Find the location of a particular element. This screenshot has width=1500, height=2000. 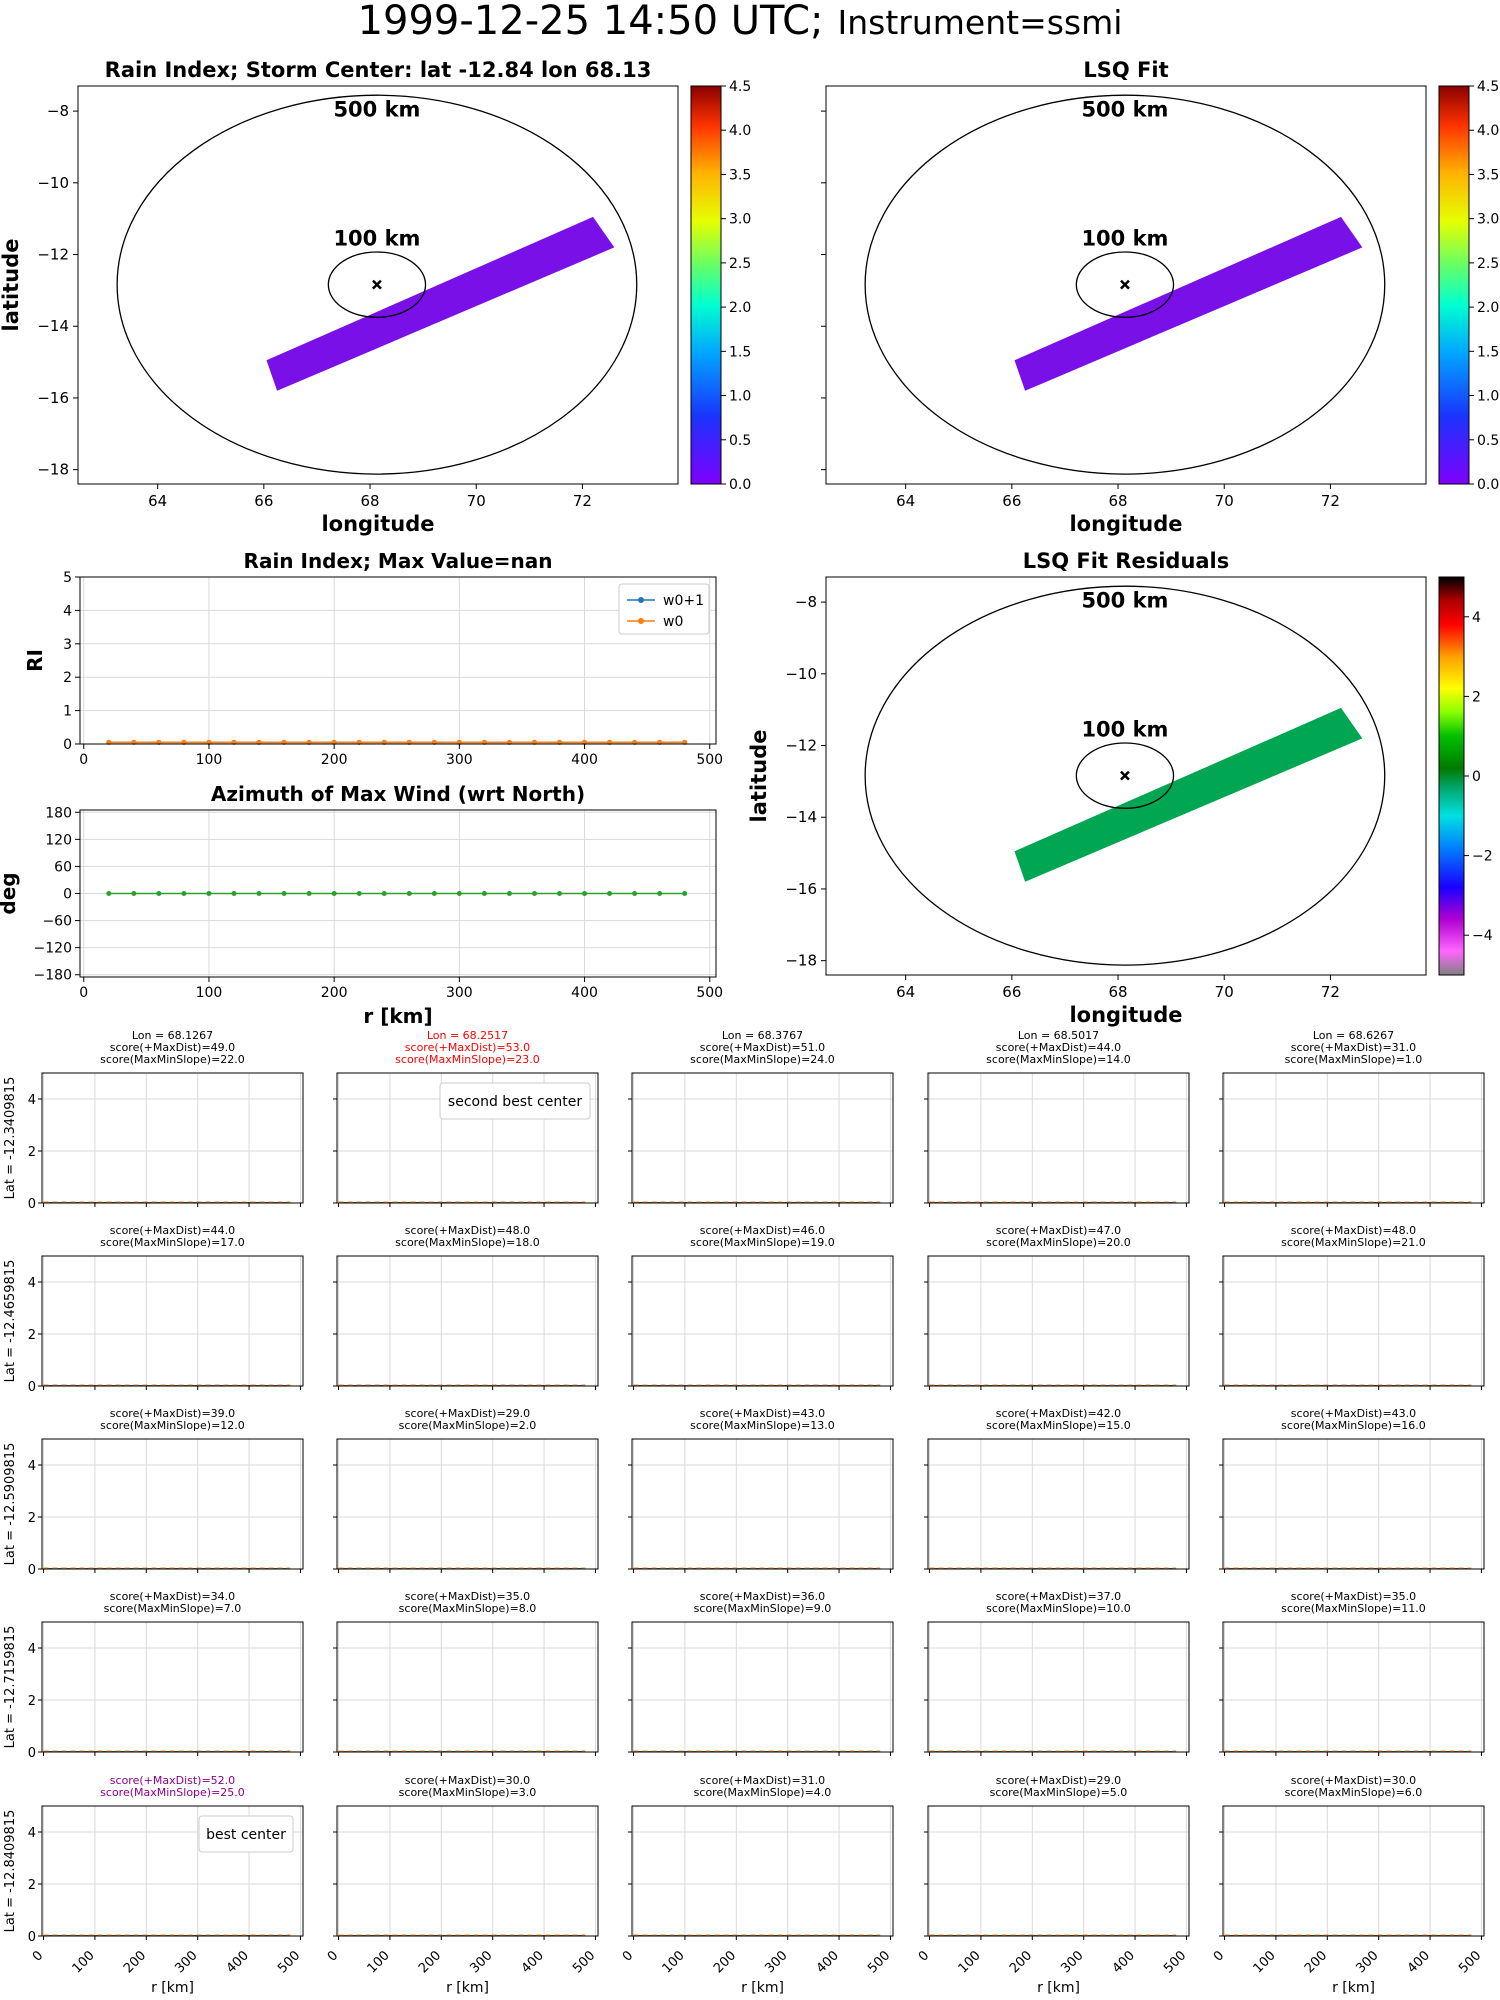

x-tick-label: 0 is located at coordinates (1219, 1956).